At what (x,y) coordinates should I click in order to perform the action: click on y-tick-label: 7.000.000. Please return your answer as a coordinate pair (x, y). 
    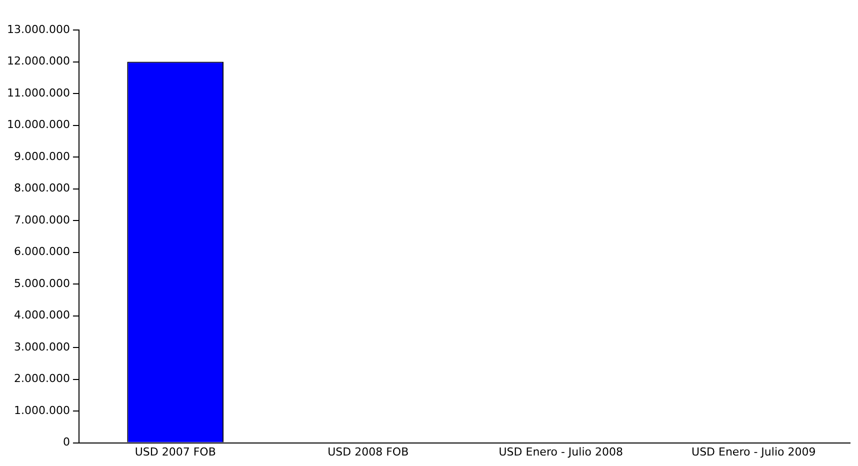
    Looking at the image, I should click on (42, 219).